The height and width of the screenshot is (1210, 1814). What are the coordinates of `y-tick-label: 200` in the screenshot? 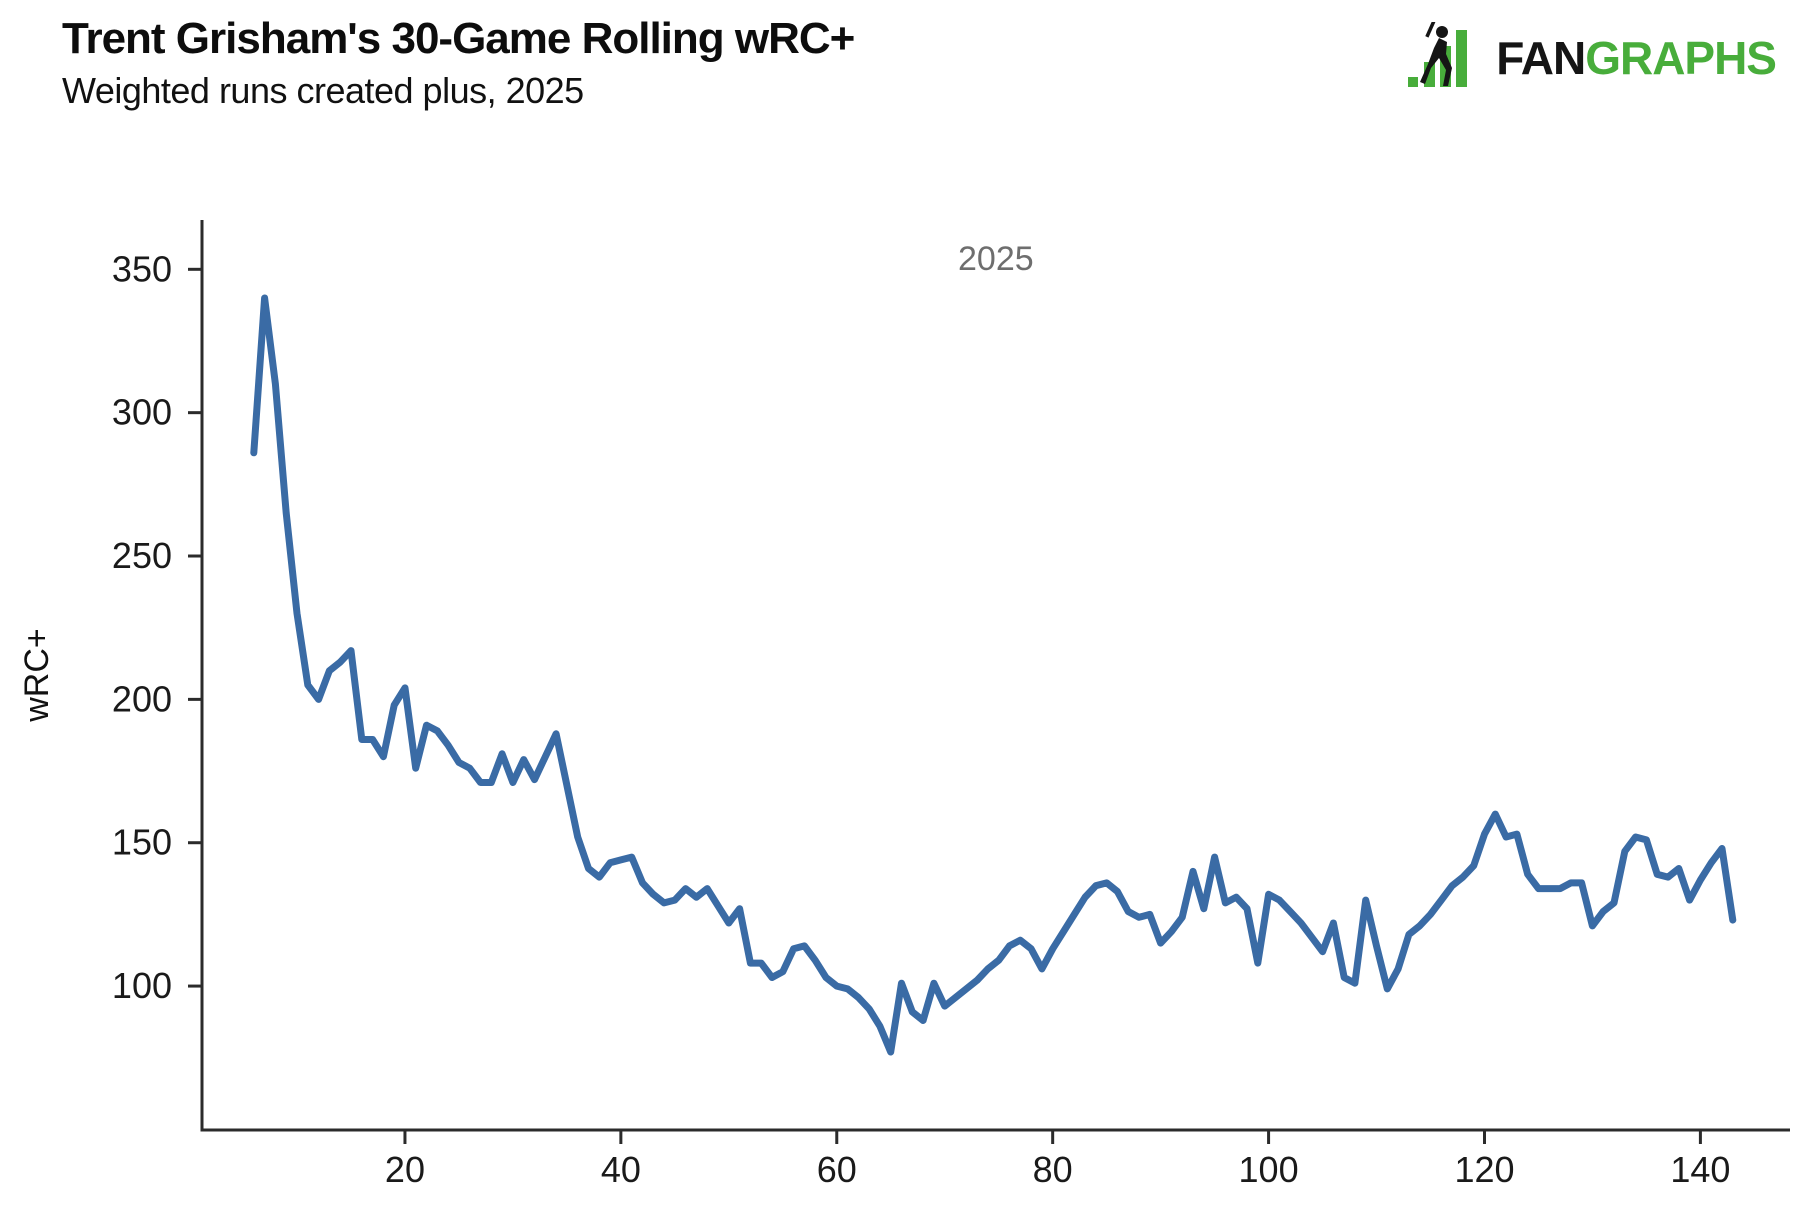 It's located at (142, 698).